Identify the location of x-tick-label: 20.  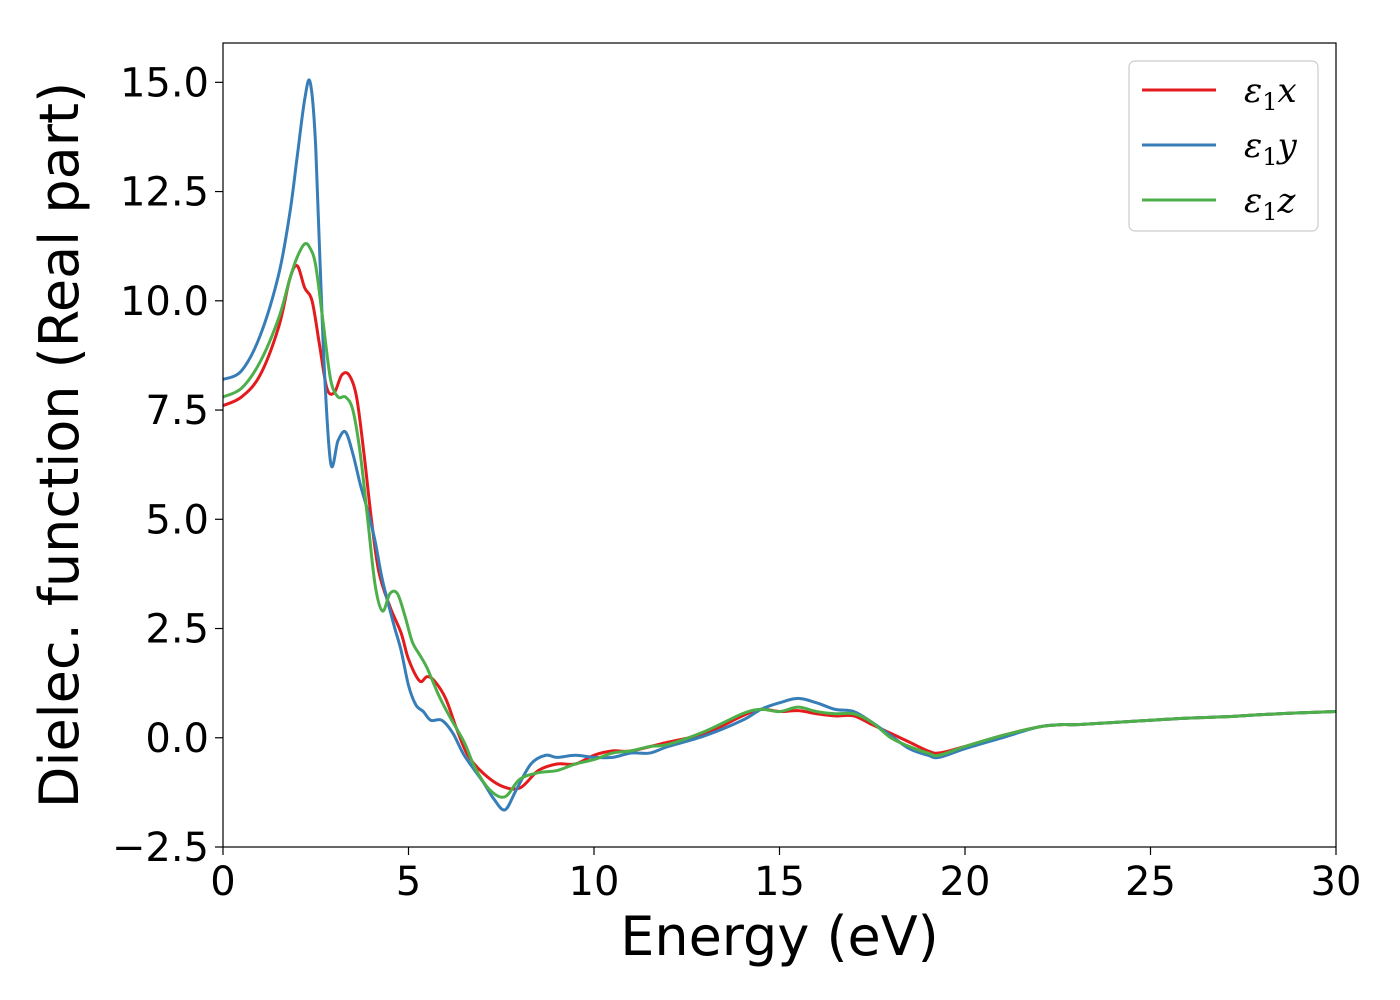
(965, 882).